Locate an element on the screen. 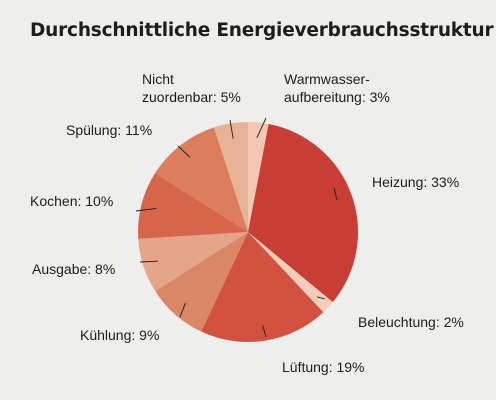 This screenshot has height=400, width=496. slice-label: Kochen: 10% is located at coordinates (71, 201).